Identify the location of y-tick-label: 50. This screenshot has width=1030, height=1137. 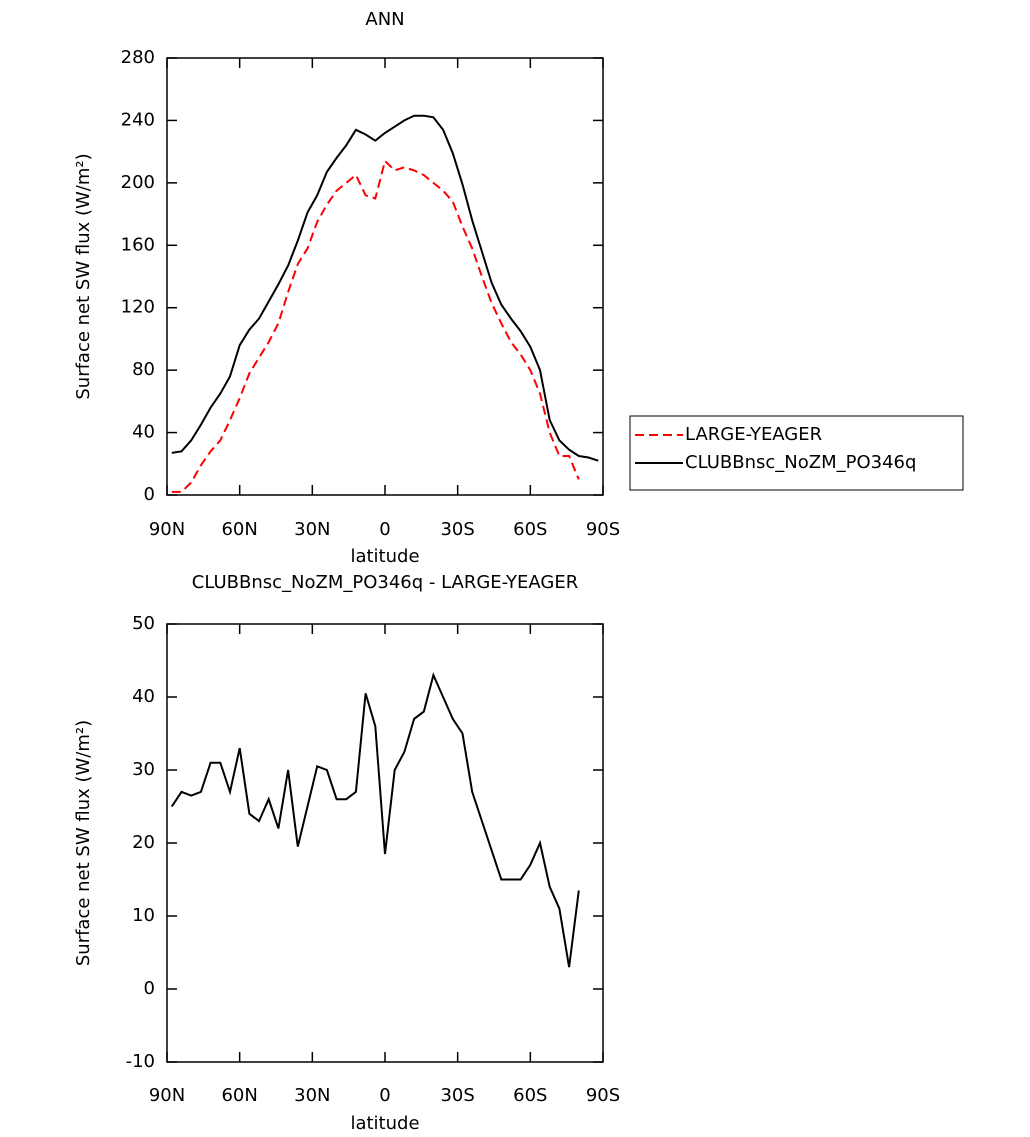
(143, 623).